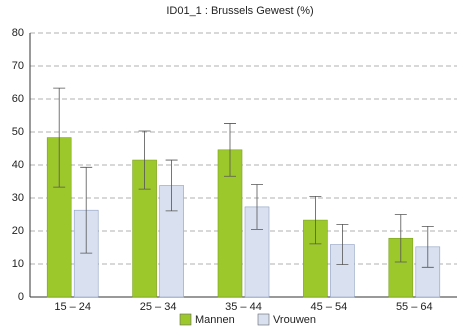  I want to click on chart-title: ID01_1 : Brussels Gewest (%), so click(239, 11).